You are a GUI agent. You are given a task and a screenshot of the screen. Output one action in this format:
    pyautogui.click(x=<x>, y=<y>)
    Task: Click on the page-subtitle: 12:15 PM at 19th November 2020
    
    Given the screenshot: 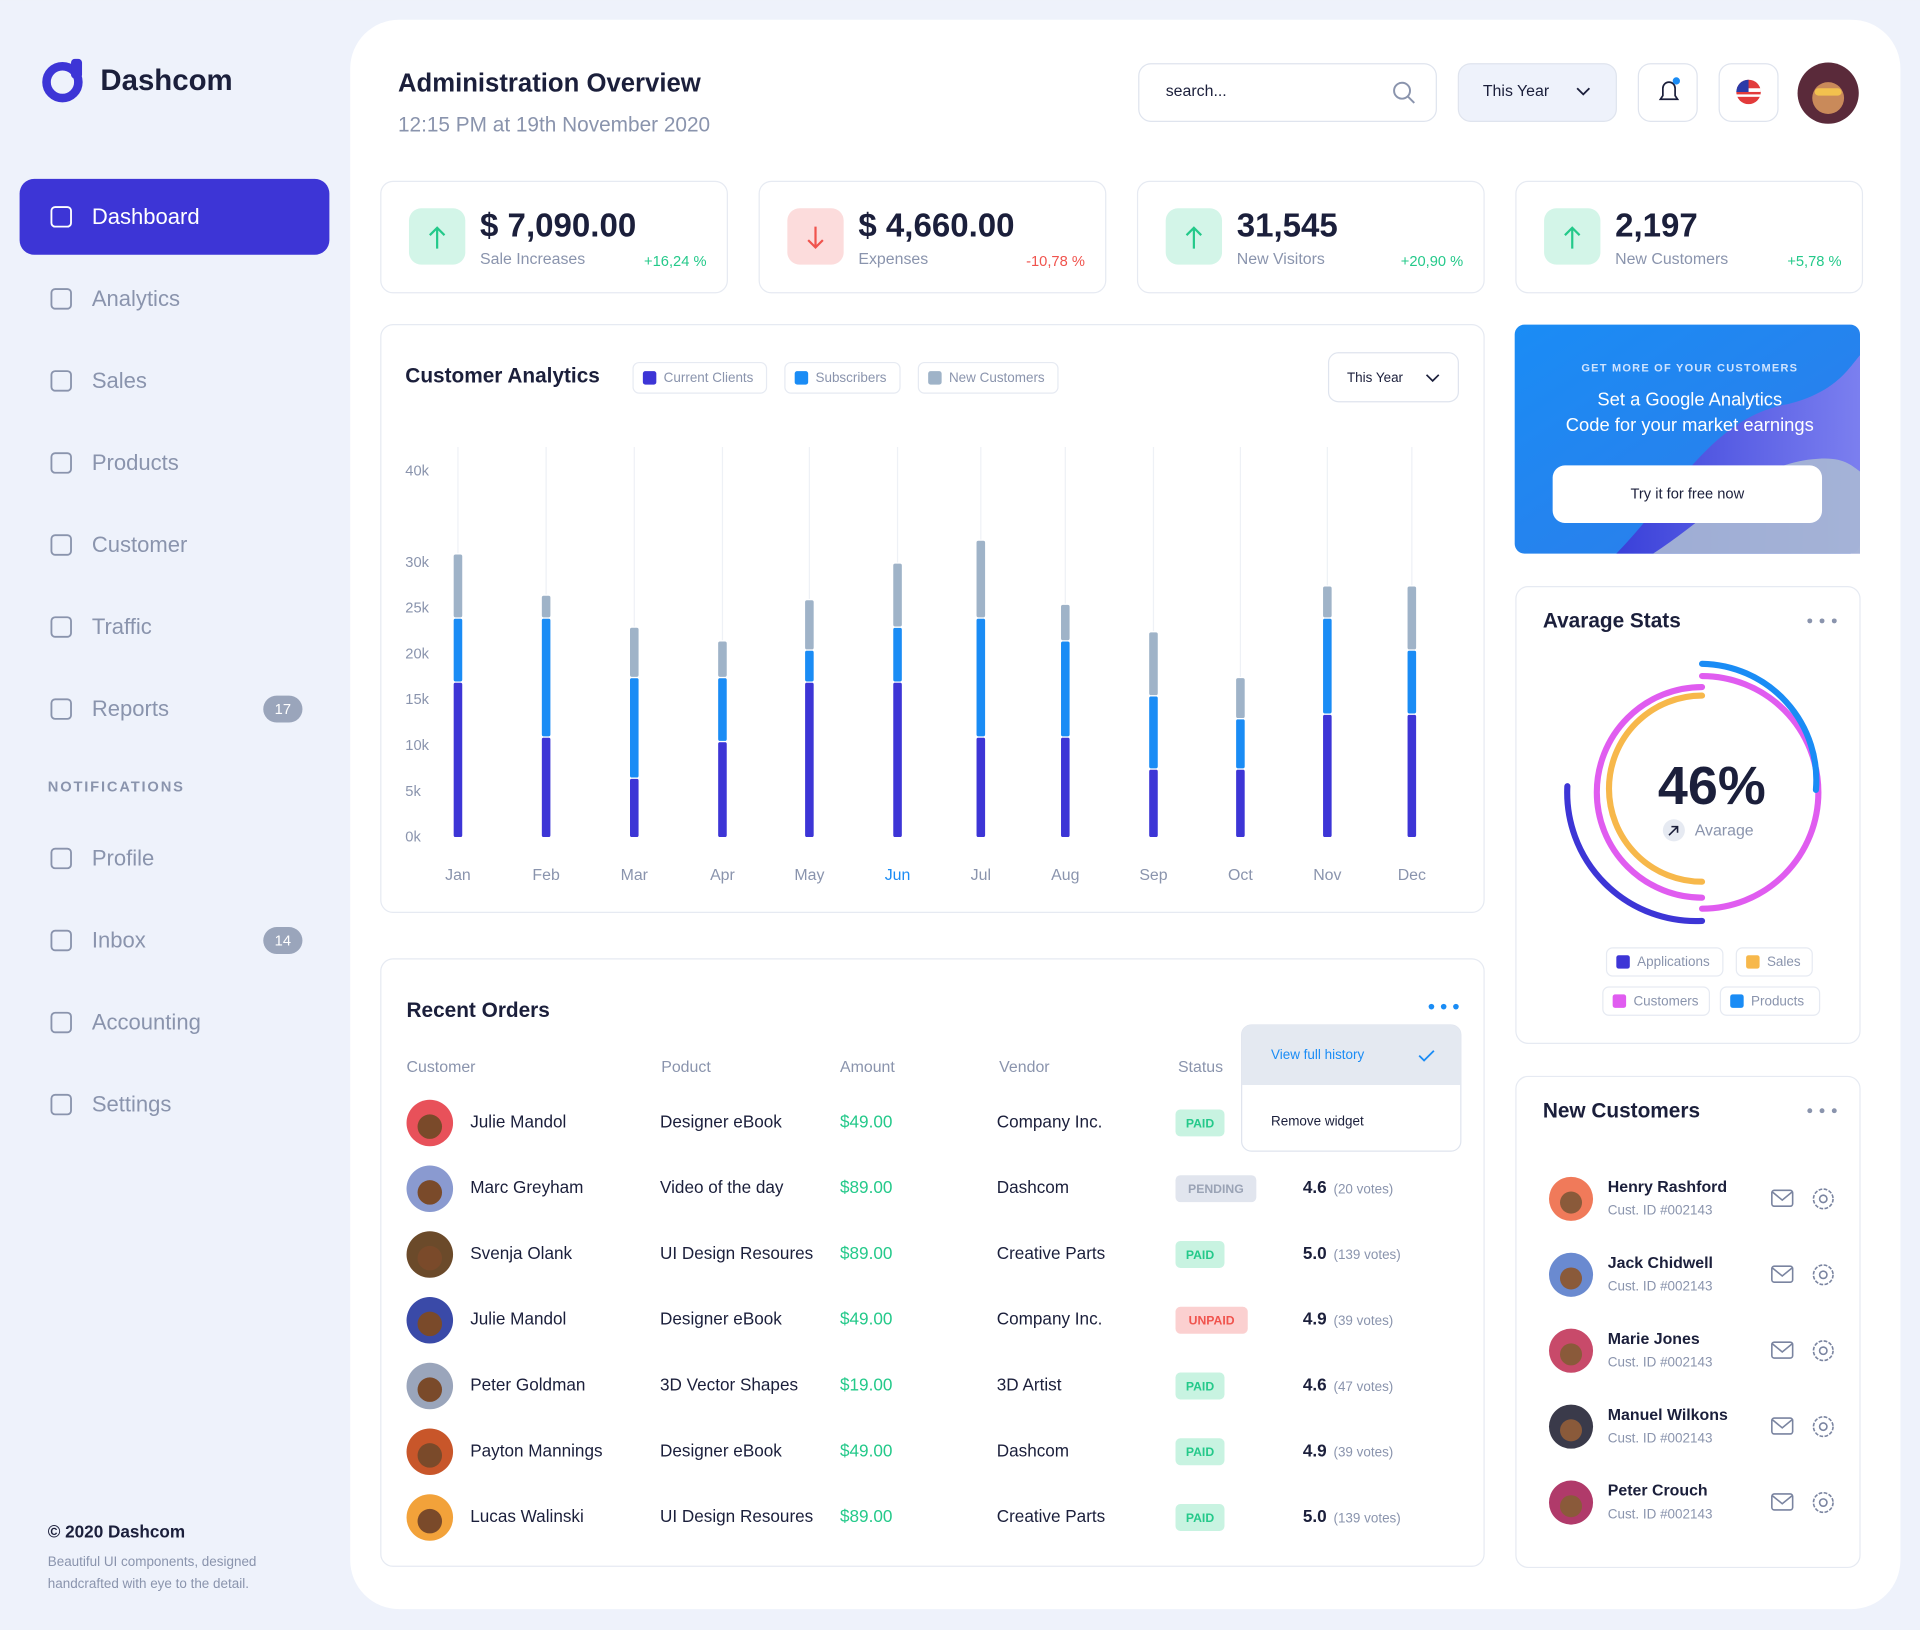 What is the action you would take?
    pyautogui.click(x=554, y=125)
    